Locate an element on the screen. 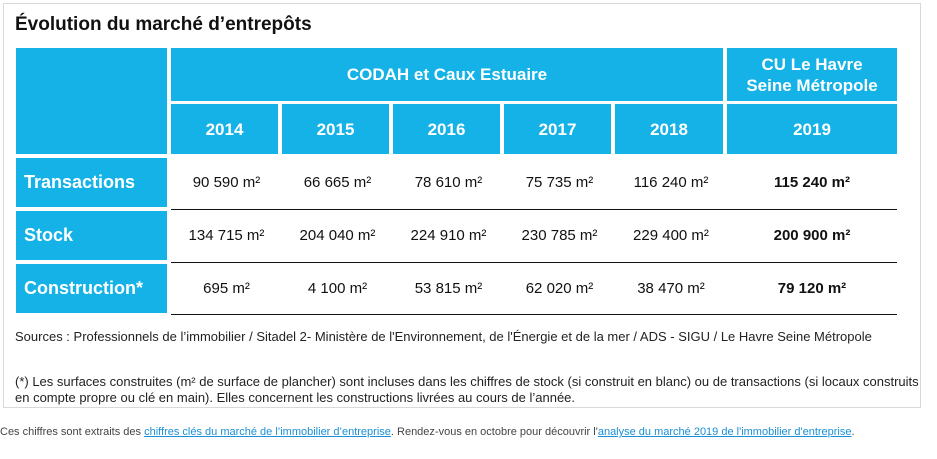 This screenshot has height=459, width=937. table-cell: 134 715 m² is located at coordinates (226, 235).